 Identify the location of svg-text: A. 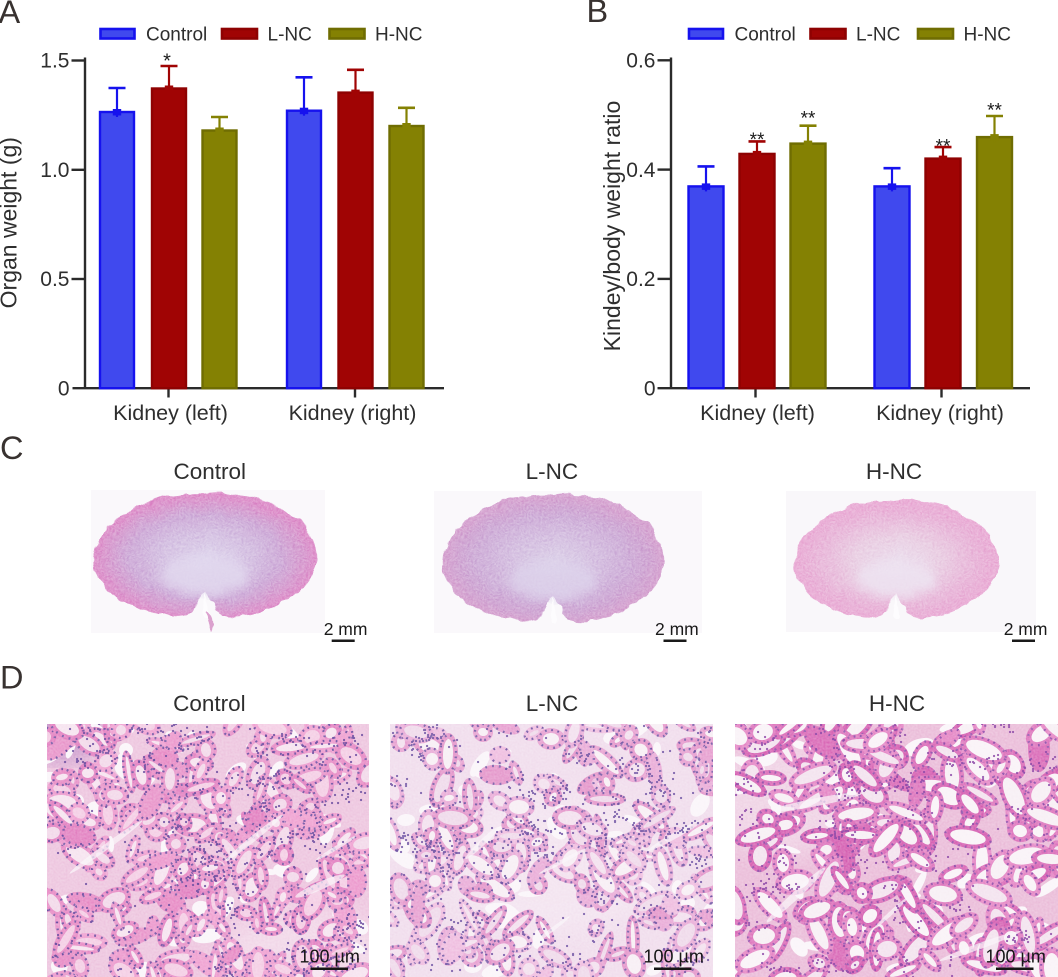
(10, 15).